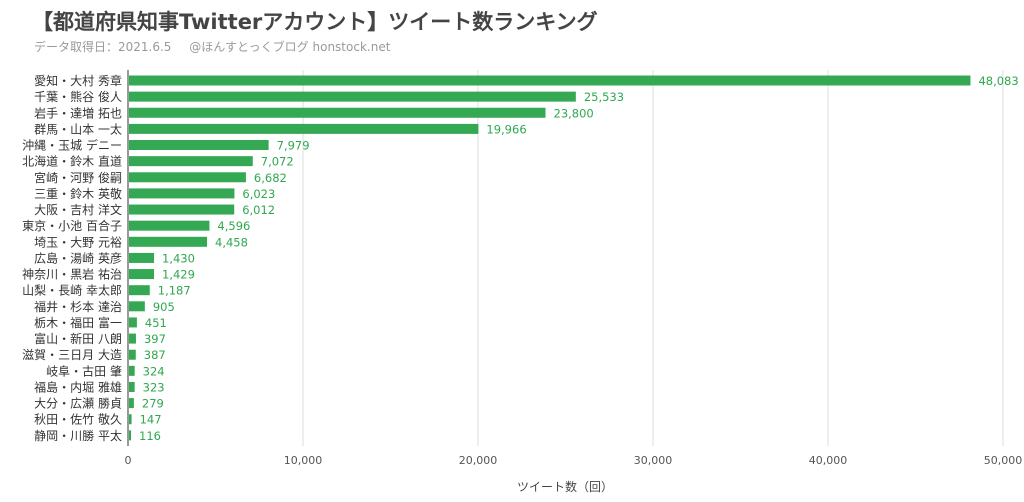 This screenshot has height=502, width=1024. What do you see at coordinates (565, 486) in the screenshot?
I see `x-axis-label: ツイート数（回）` at bounding box center [565, 486].